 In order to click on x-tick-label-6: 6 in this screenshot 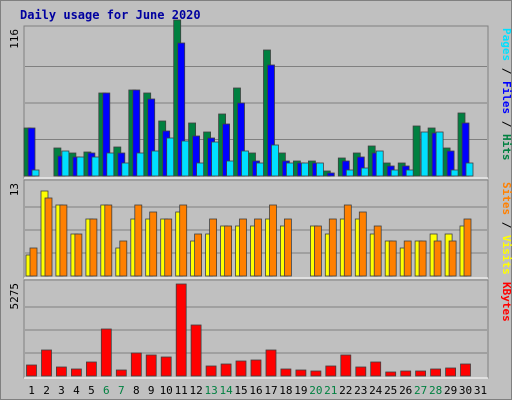, I will do `click(106, 390)`.